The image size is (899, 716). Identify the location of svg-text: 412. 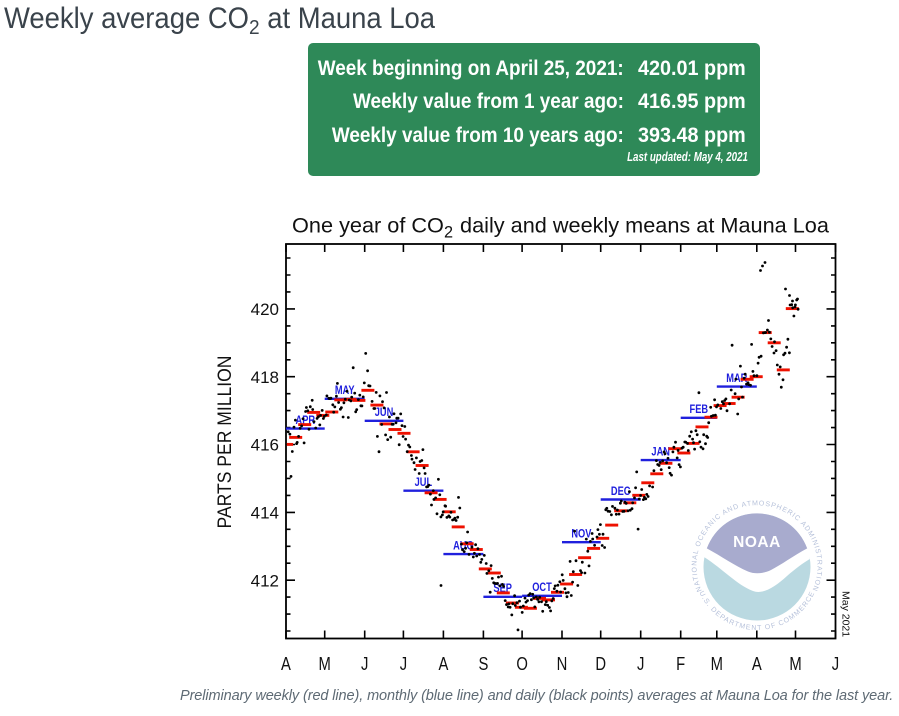
(265, 580).